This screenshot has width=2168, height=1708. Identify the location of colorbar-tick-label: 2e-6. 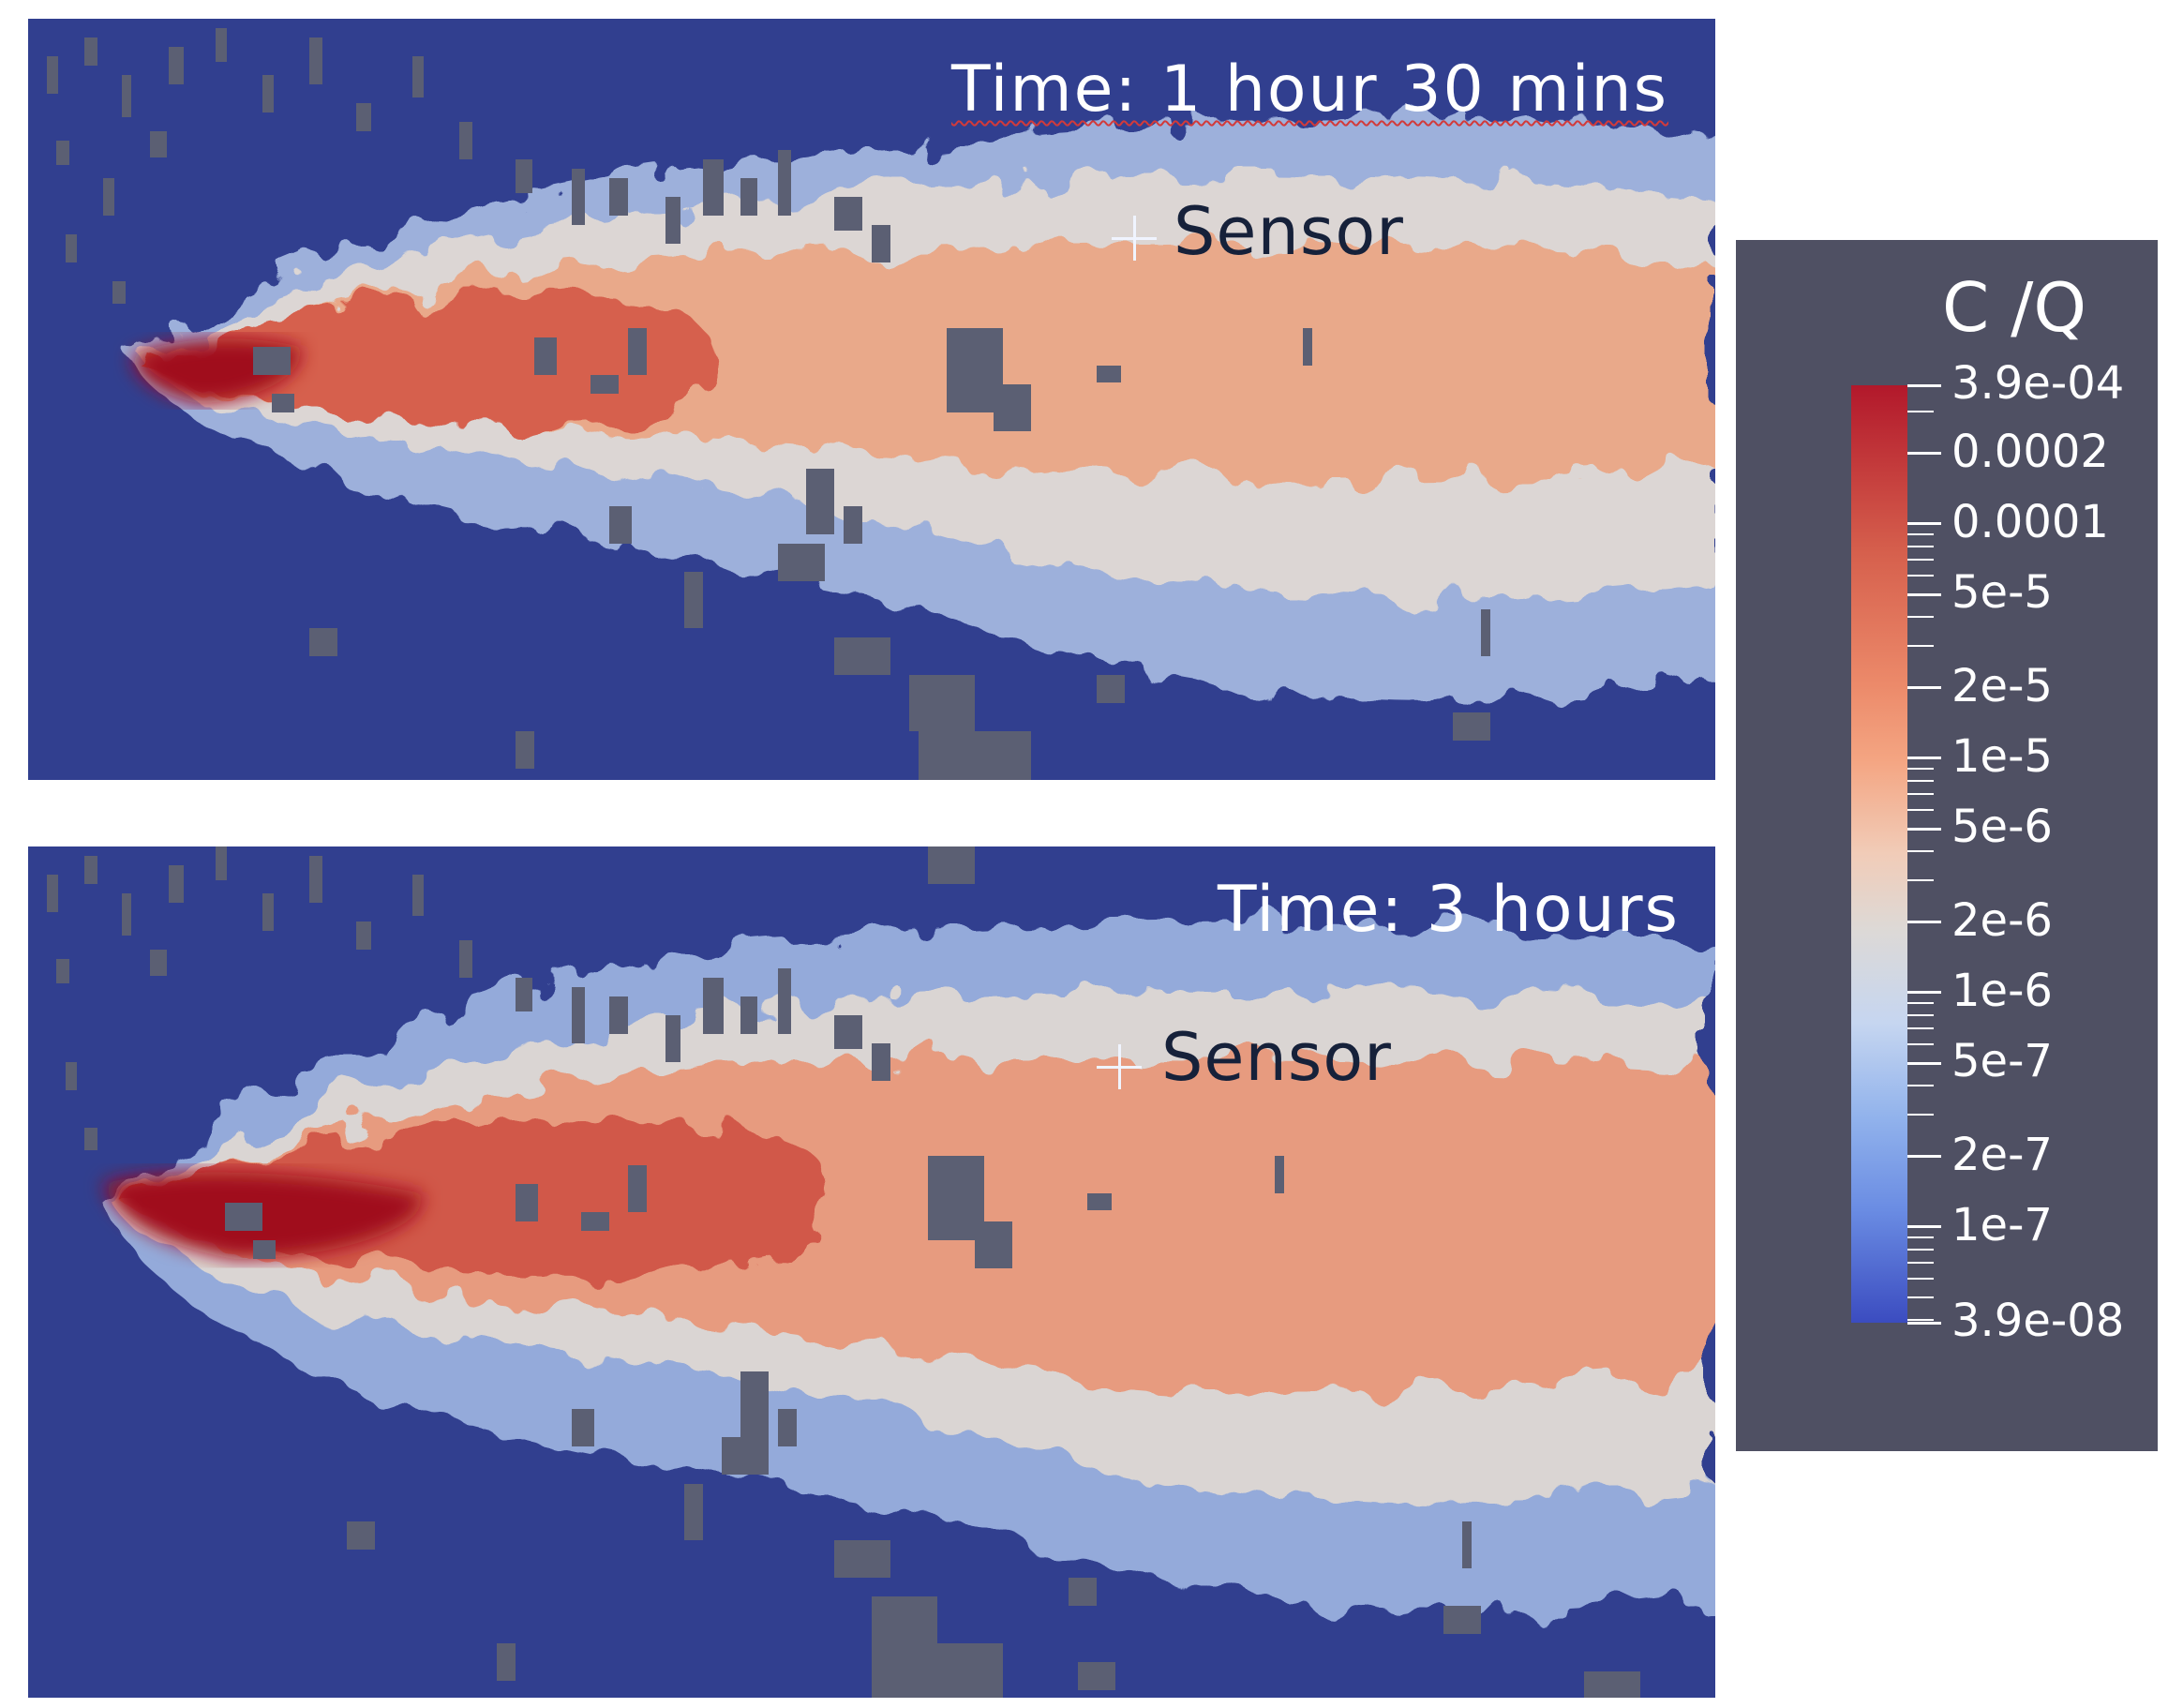
(2002, 920).